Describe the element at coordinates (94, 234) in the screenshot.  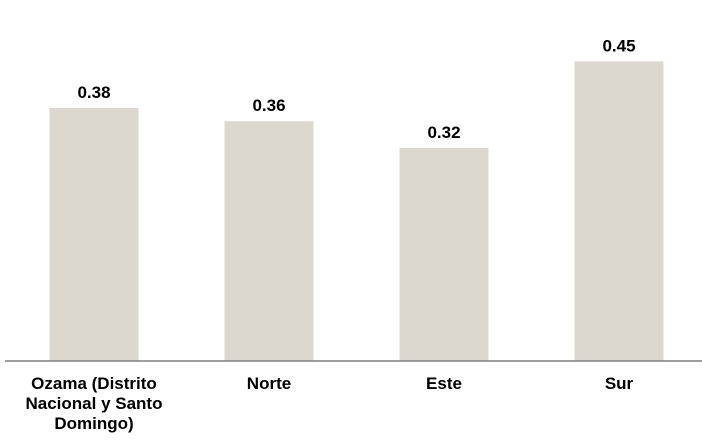
I see `bar-ozama` at that location.